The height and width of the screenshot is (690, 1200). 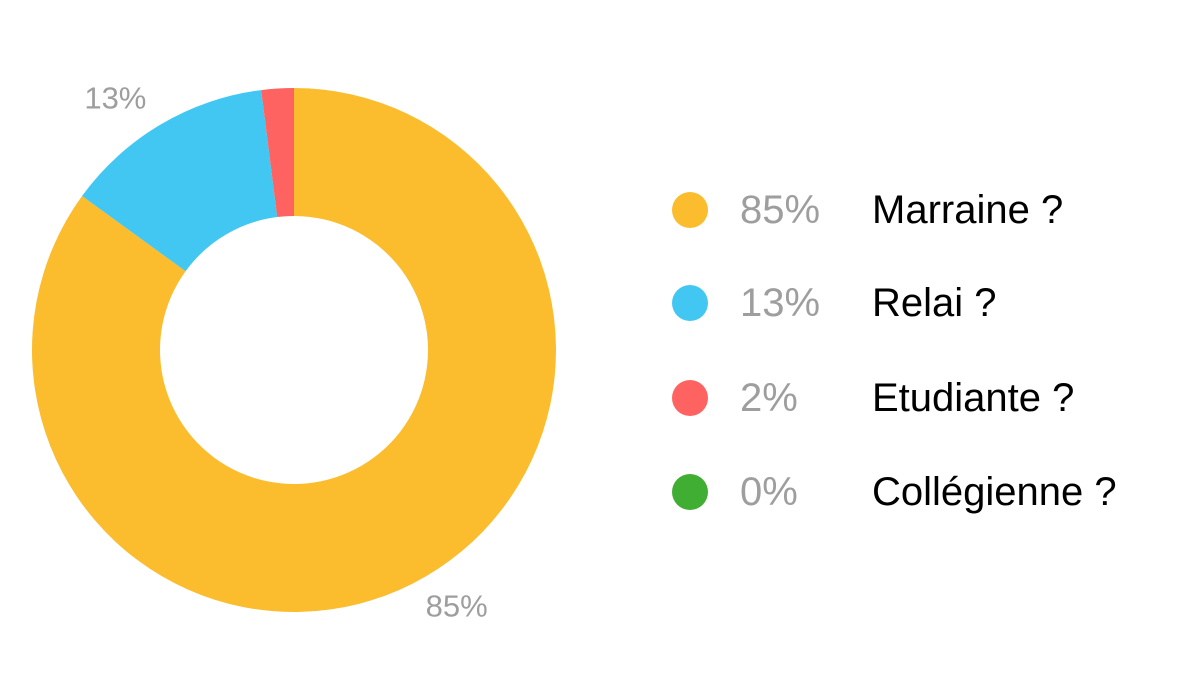 I want to click on legend-value: 13%, so click(x=780, y=302).